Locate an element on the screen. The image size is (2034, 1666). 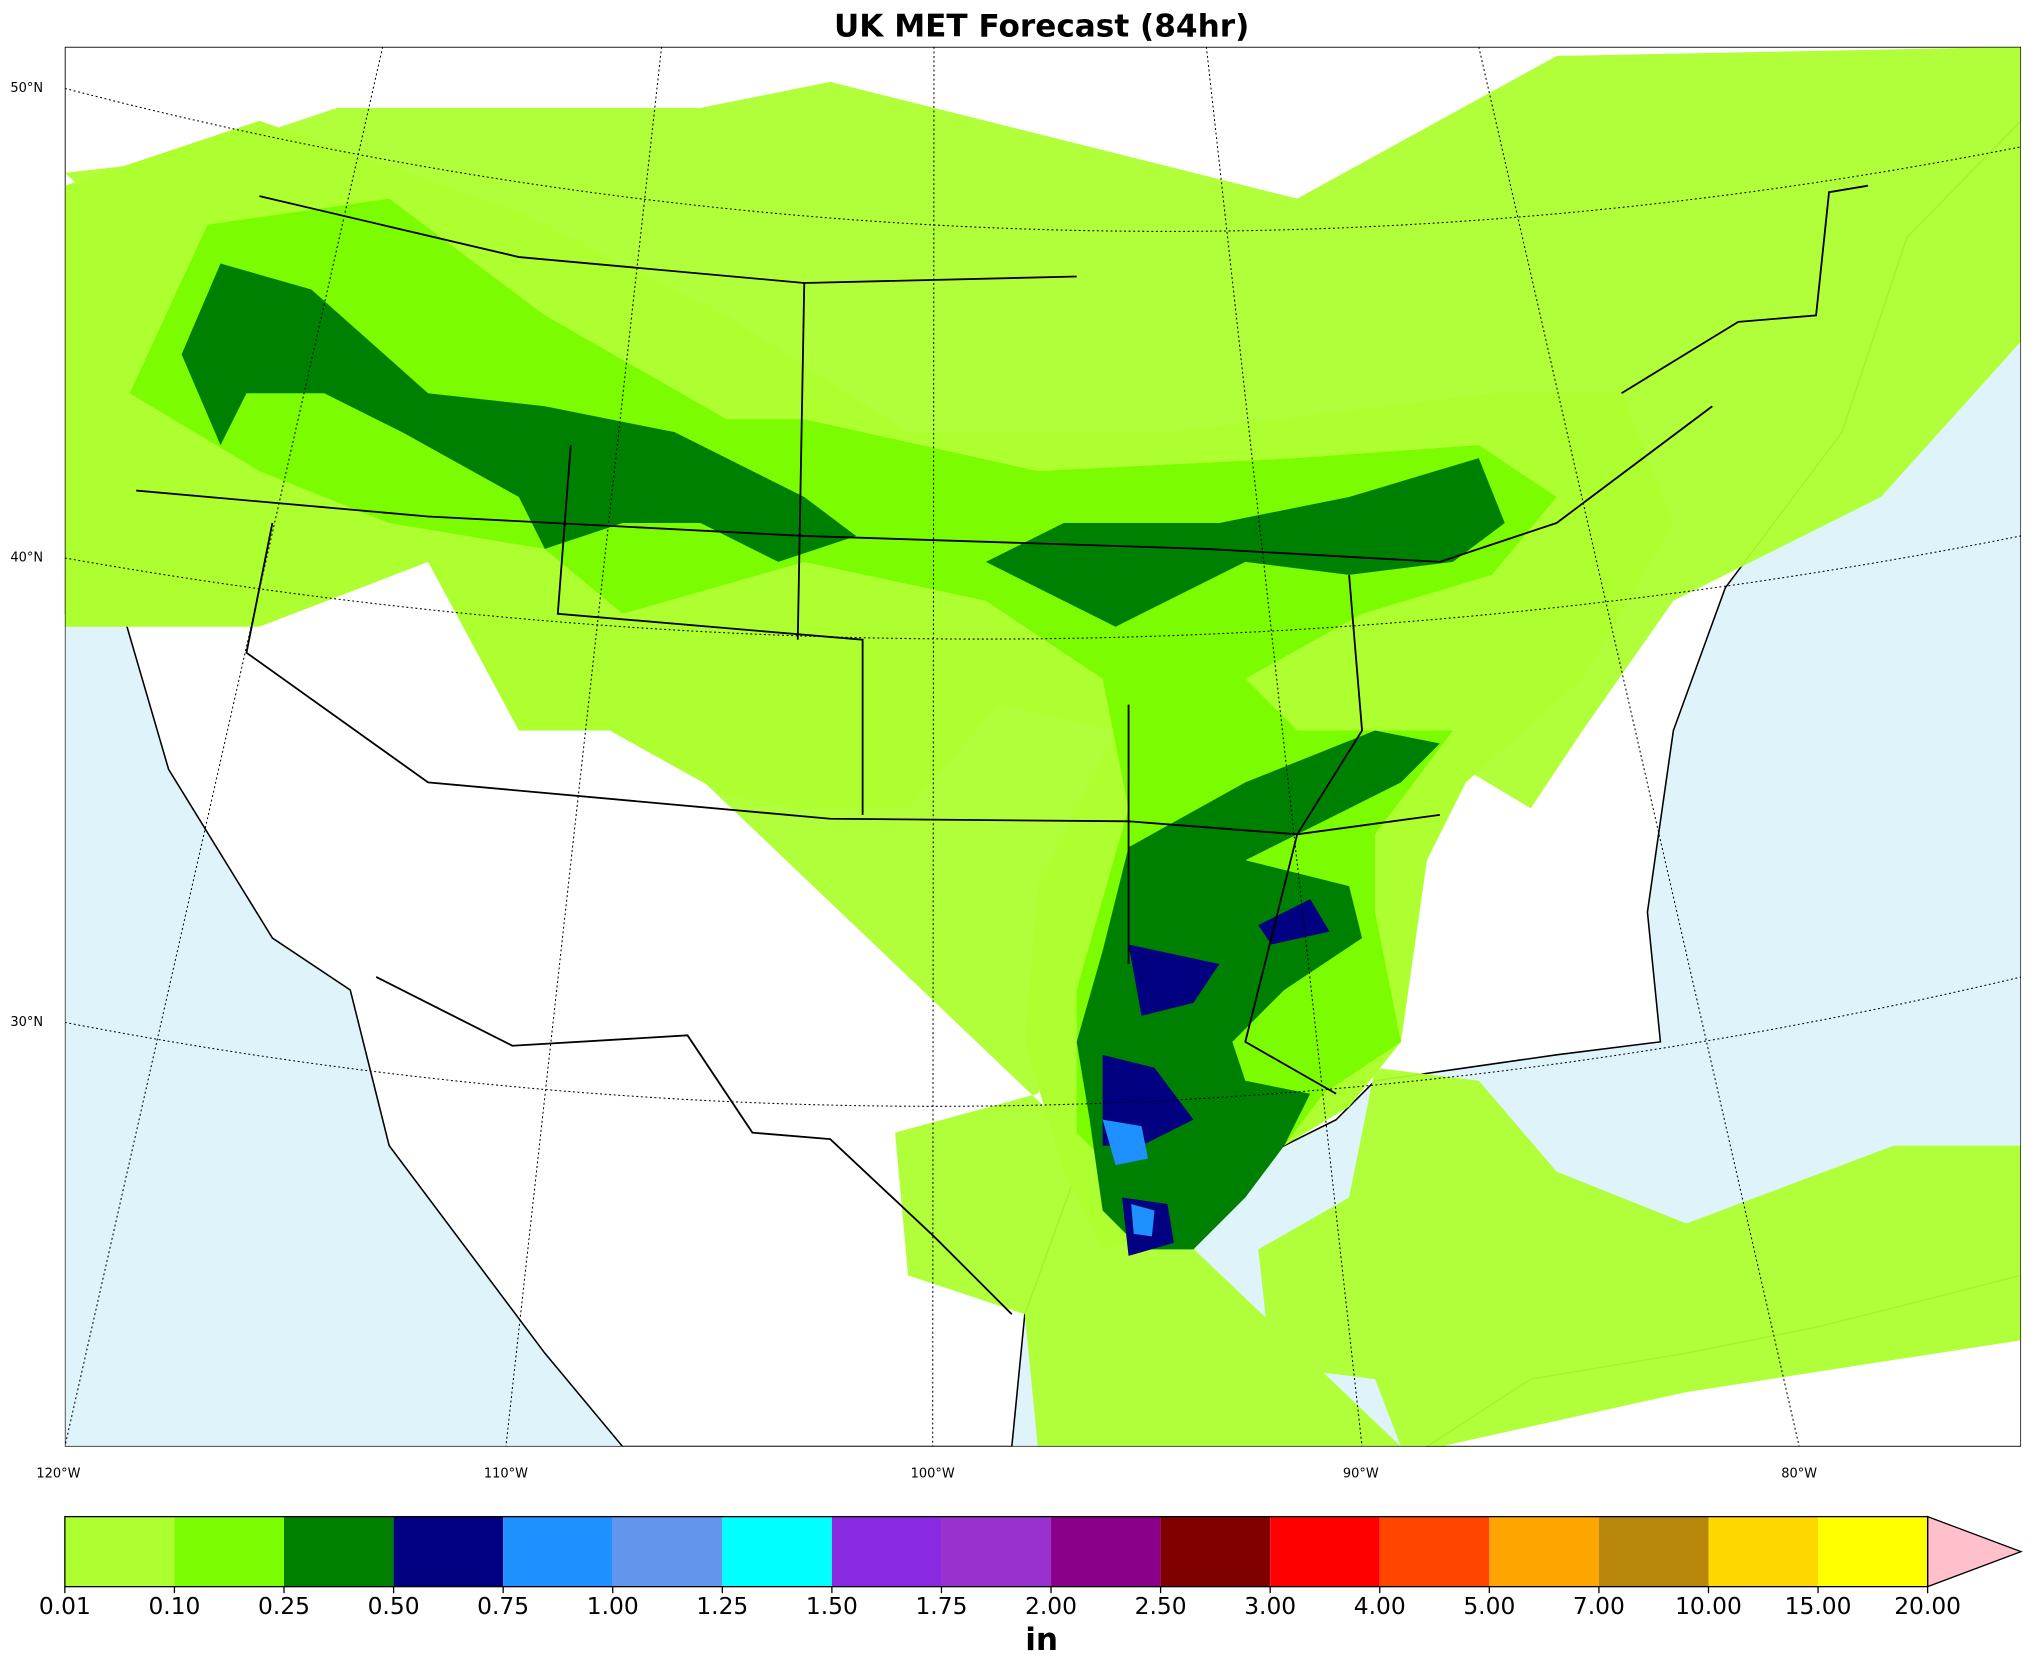
colorbar-tick-label: 1.50 is located at coordinates (832, 1606).